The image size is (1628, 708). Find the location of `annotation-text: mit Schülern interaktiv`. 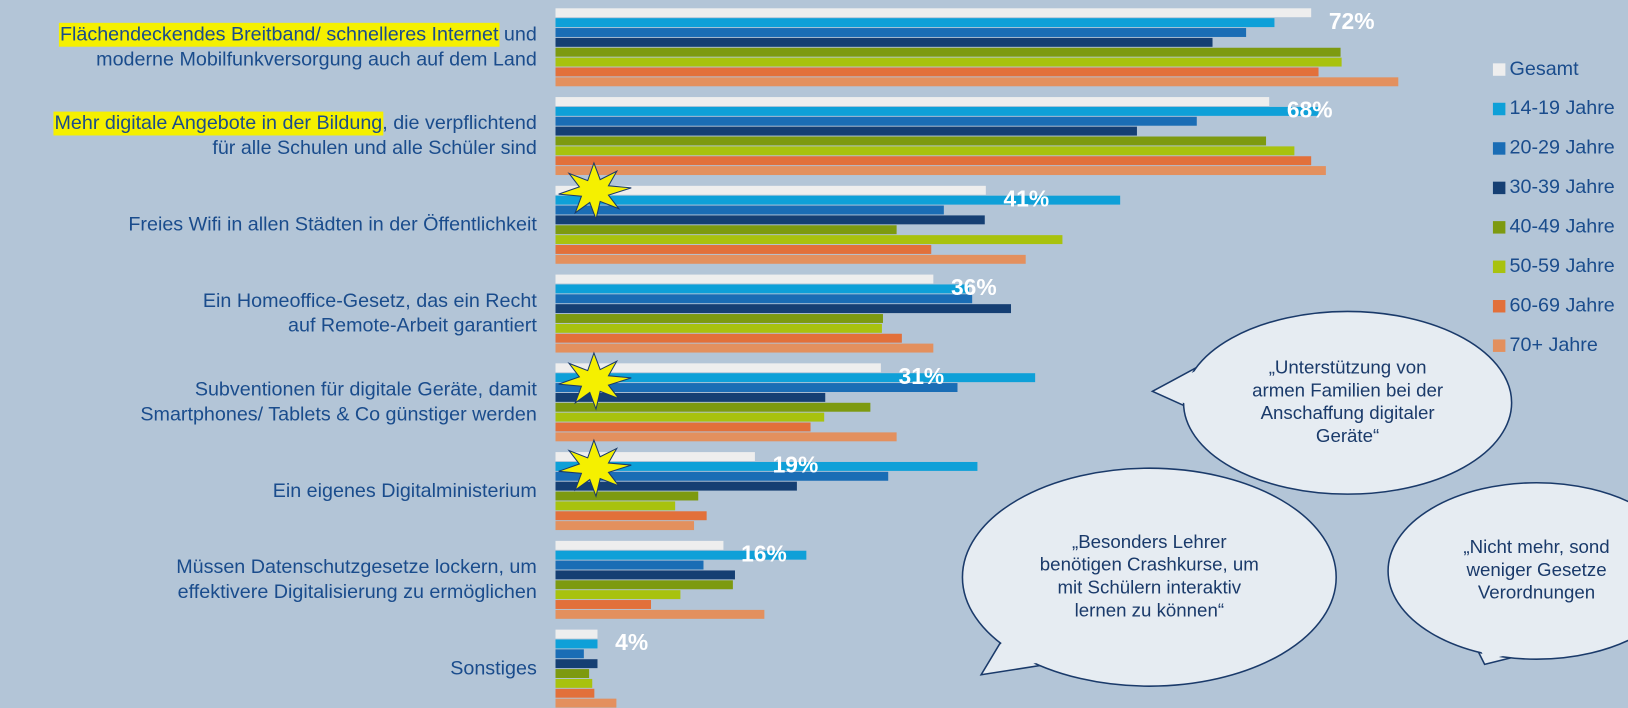

annotation-text: mit Schülern interaktiv is located at coordinates (1149, 587).